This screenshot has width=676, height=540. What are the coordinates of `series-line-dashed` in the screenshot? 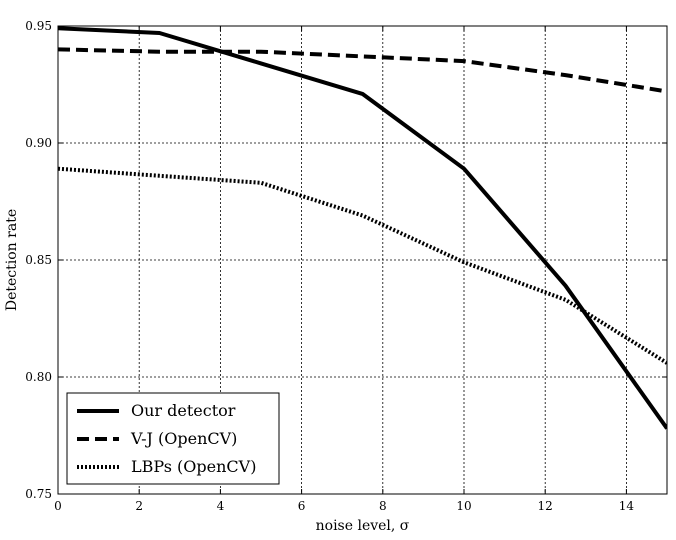 It's located at (362, 70).